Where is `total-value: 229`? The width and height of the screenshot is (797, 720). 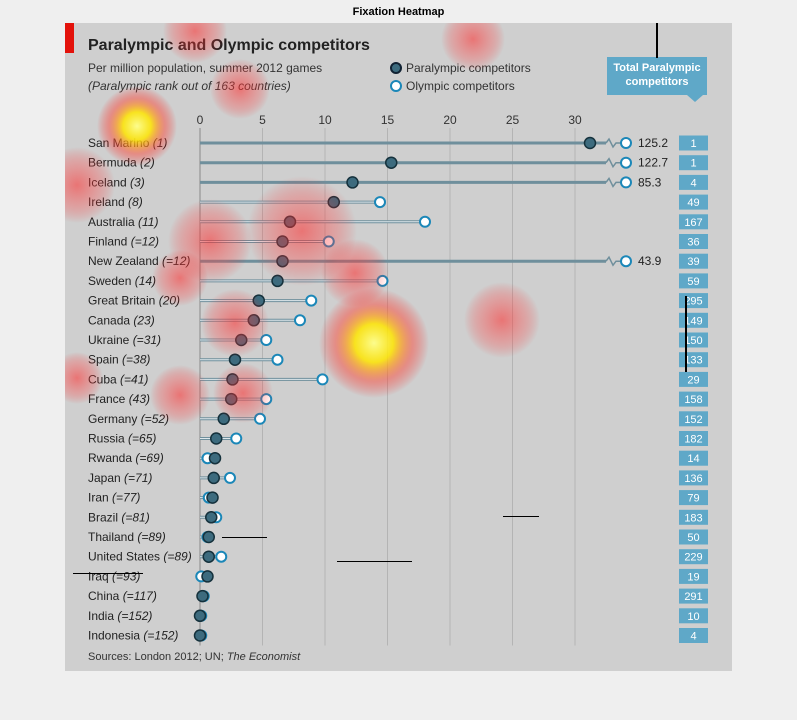
total-value: 229 is located at coordinates (693, 558).